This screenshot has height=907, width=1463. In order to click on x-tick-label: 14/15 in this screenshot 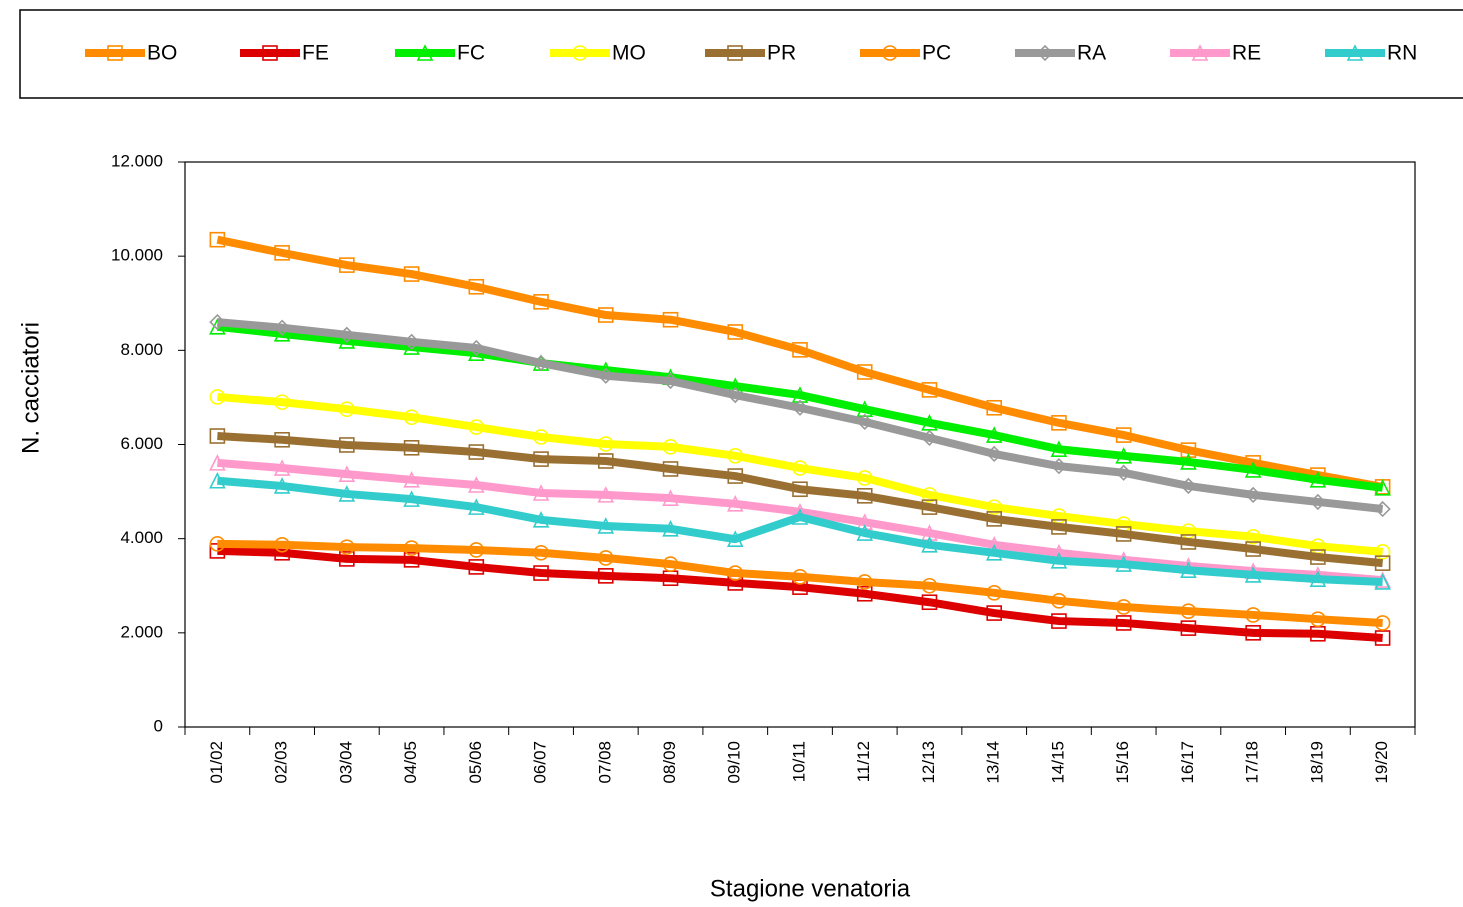, I will do `click(1057, 762)`.